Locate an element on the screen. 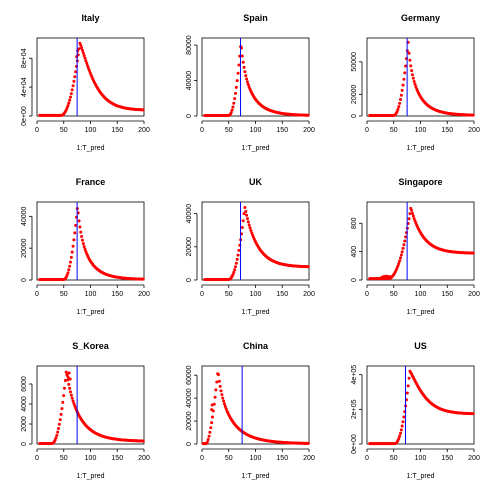 The width and height of the screenshot is (490, 490). panel-singapore: Singapore 0 50 100 150 200 1:T_pred 0 400 800 is located at coordinates (415, 246).